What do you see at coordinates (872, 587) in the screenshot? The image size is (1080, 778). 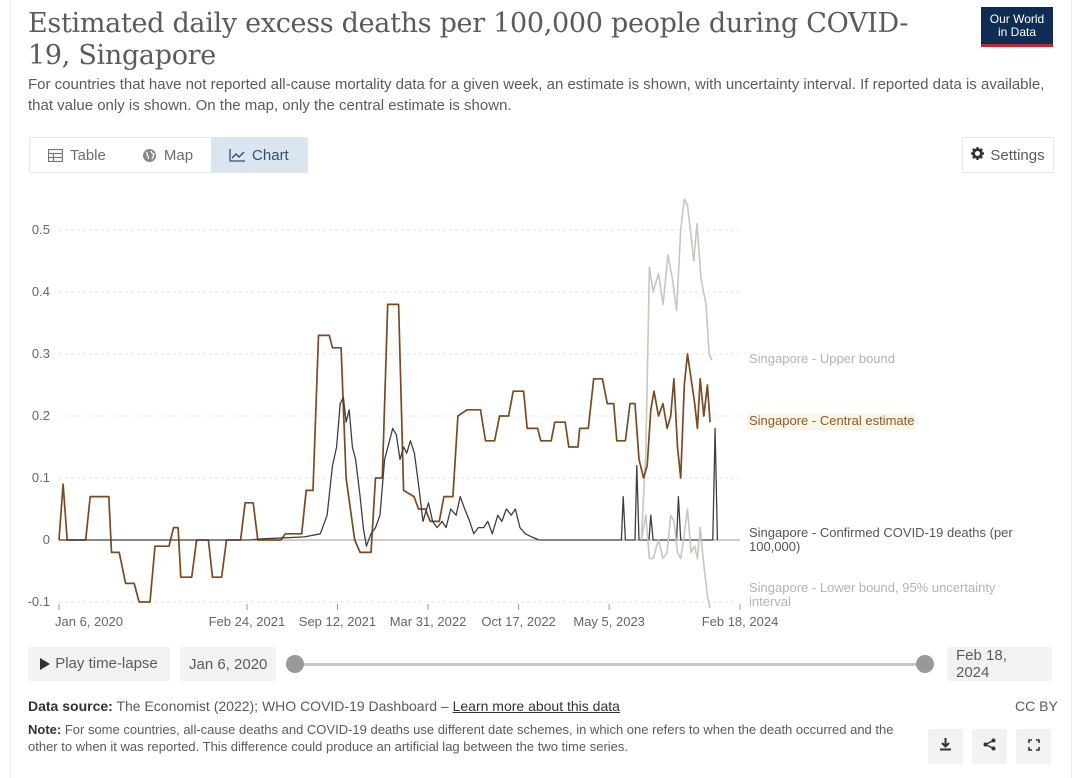 I see `series-end-label-line: Singapore - Lower bound, 95% uncertainty` at bounding box center [872, 587].